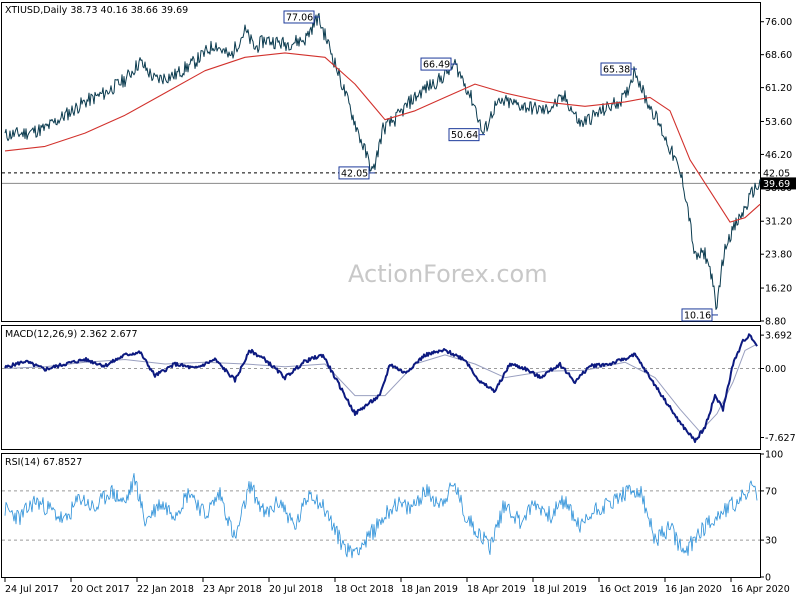  What do you see at coordinates (778, 155) in the screenshot?
I see `y-tick-label: 46.20` at bounding box center [778, 155].